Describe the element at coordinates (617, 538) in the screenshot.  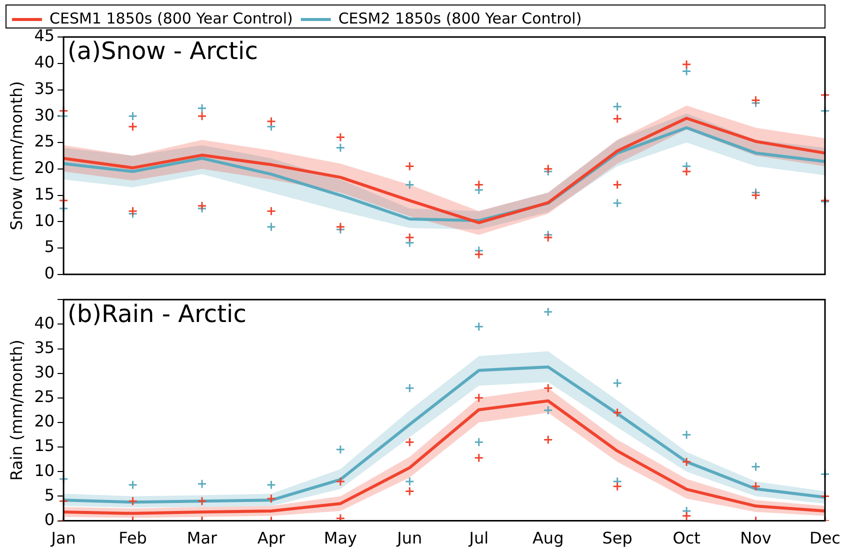
I see `x-tick-label: Sep` at that location.